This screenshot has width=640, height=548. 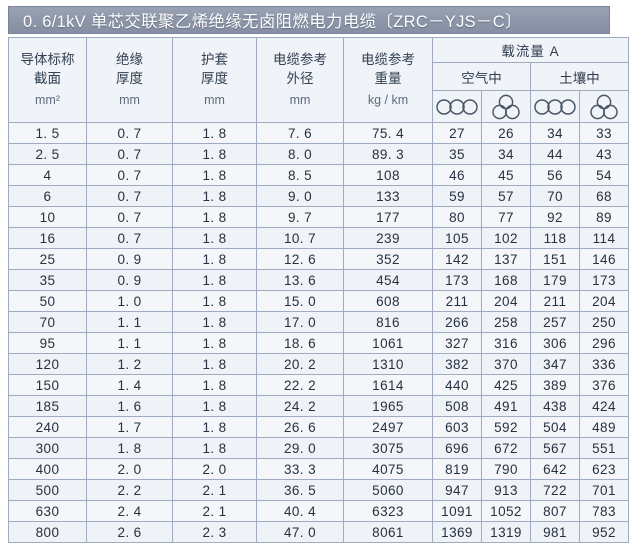 What do you see at coordinates (47, 490) in the screenshot?
I see `cell-conductor-area: 500` at bounding box center [47, 490].